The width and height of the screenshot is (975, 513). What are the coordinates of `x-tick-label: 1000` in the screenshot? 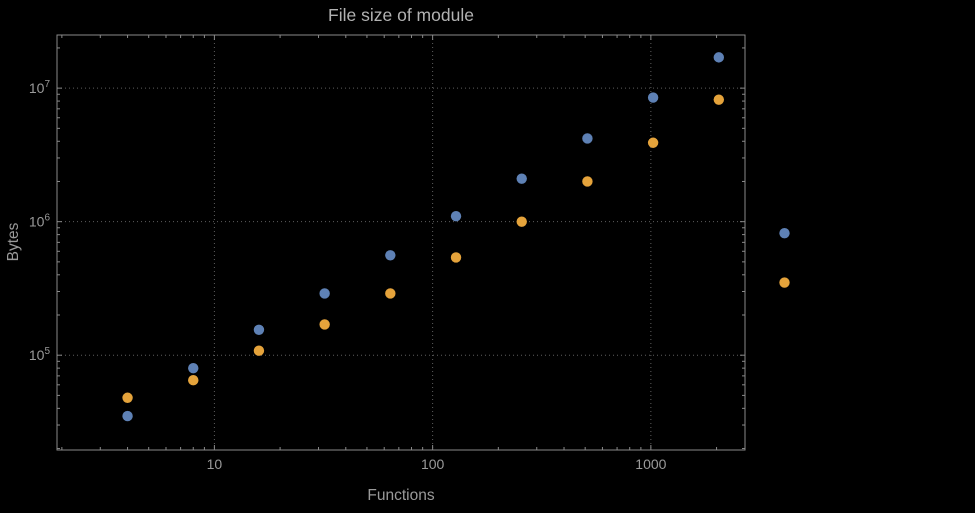 It's located at (650, 464).